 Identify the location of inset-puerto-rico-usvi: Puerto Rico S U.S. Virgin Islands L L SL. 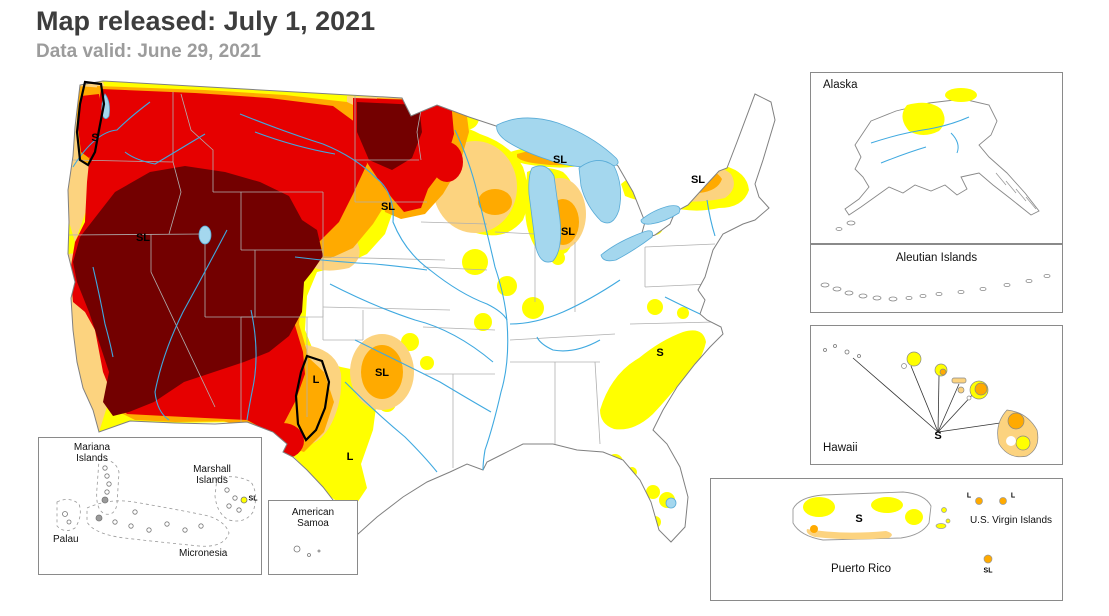
(886, 539).